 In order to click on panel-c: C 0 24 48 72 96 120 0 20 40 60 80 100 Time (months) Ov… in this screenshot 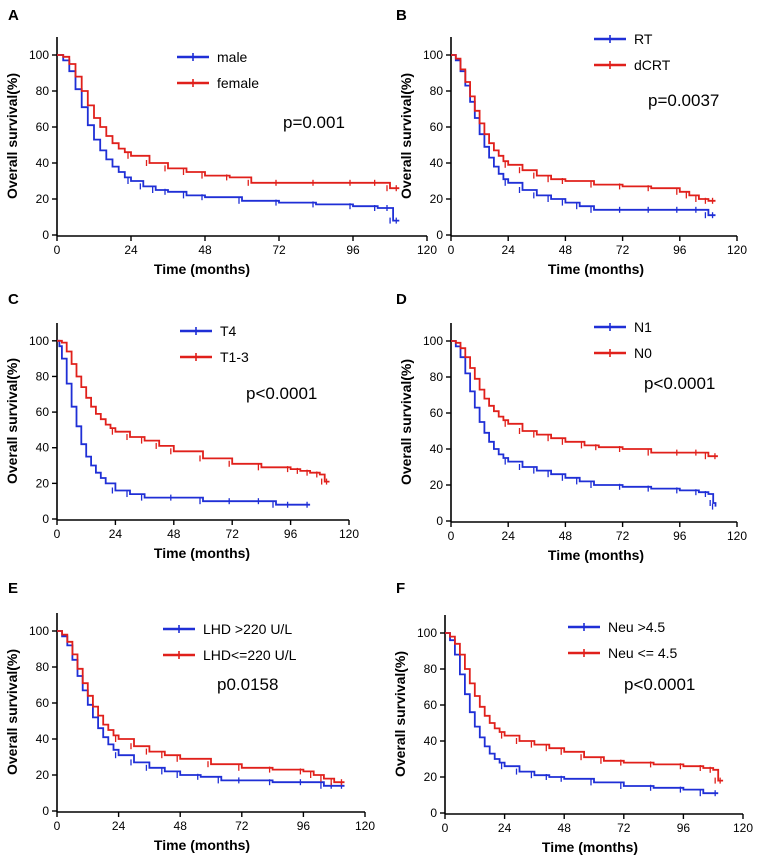, I will do `click(181, 426)`.